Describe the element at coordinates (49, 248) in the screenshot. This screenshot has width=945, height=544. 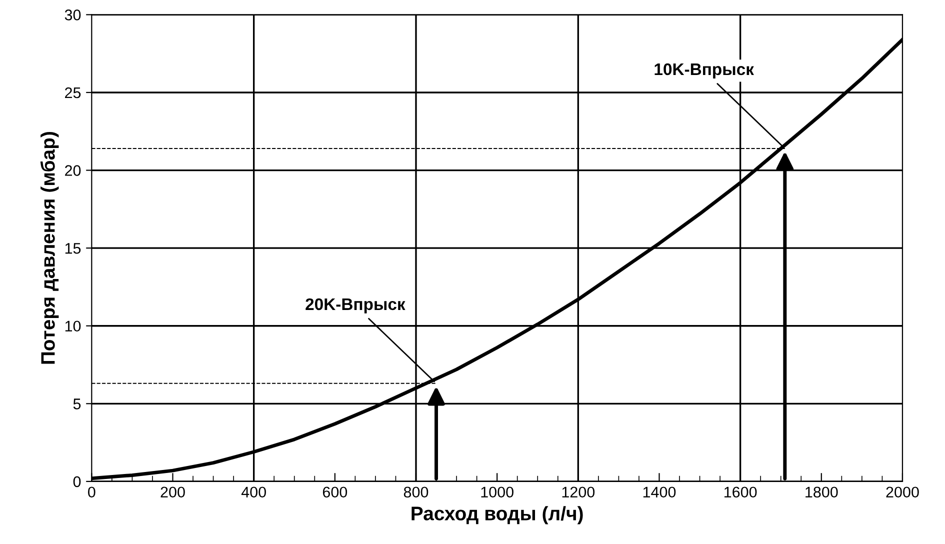
I see `y-axis-title: Потеря давления (мбар)` at that location.